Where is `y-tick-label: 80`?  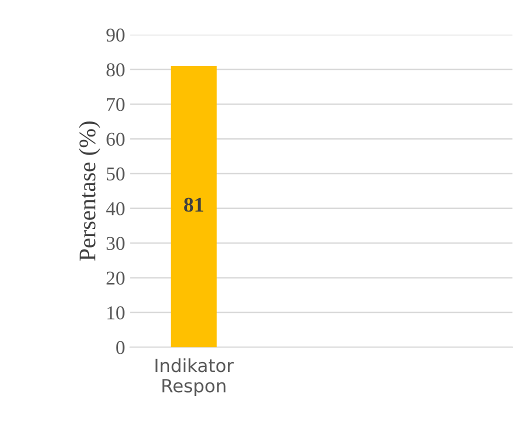 y-tick-label: 80 is located at coordinates (115, 69).